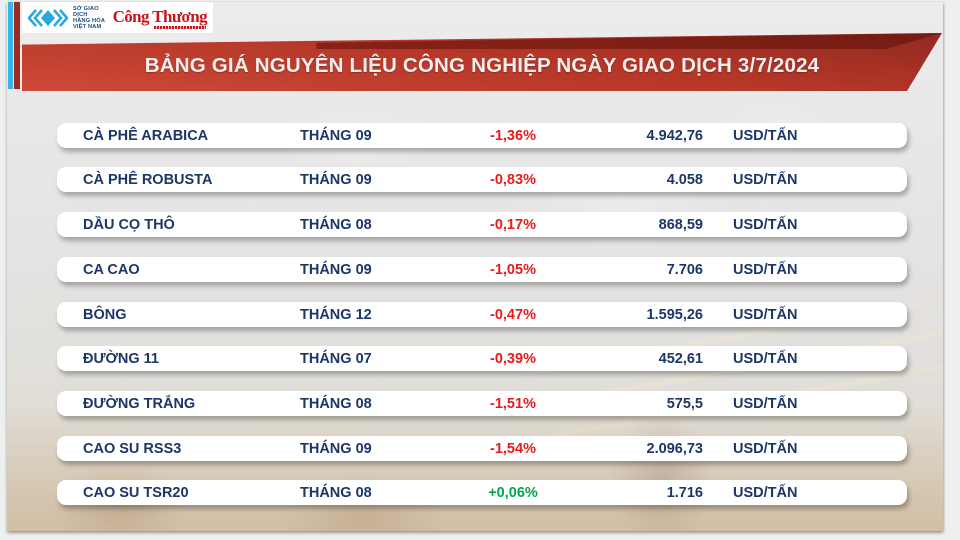 Image resolution: width=960 pixels, height=540 pixels. What do you see at coordinates (680, 358) in the screenshot?
I see `price-value: 452,61` at bounding box center [680, 358].